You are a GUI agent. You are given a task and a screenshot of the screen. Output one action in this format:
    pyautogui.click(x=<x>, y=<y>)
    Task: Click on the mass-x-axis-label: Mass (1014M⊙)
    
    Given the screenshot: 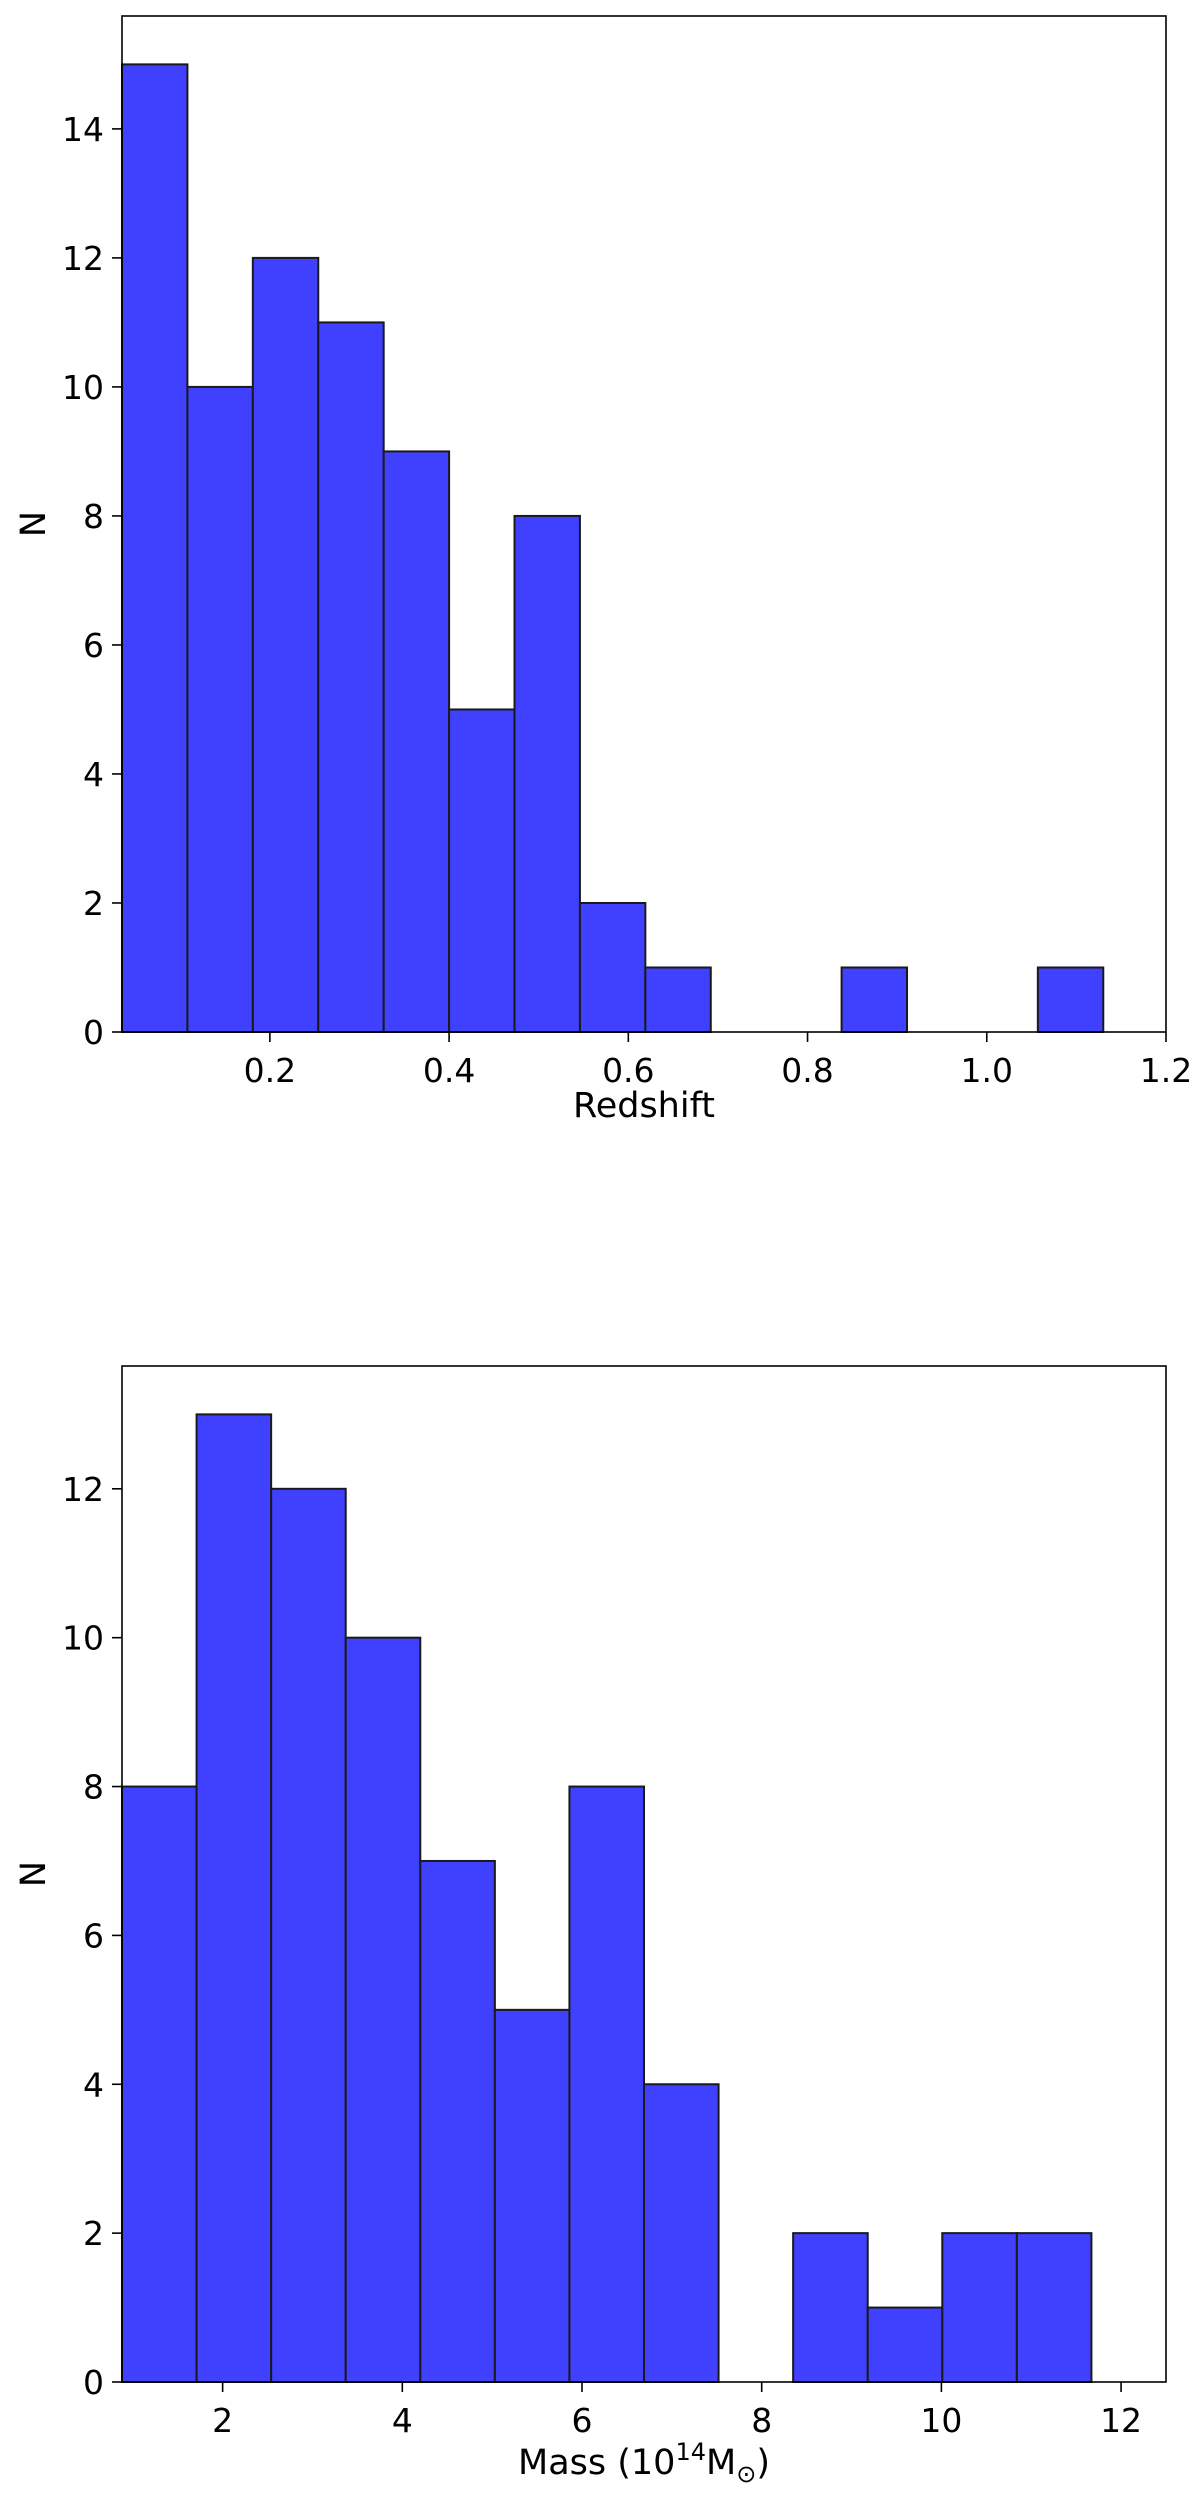 What is the action you would take?
    pyautogui.click(x=644, y=2463)
    